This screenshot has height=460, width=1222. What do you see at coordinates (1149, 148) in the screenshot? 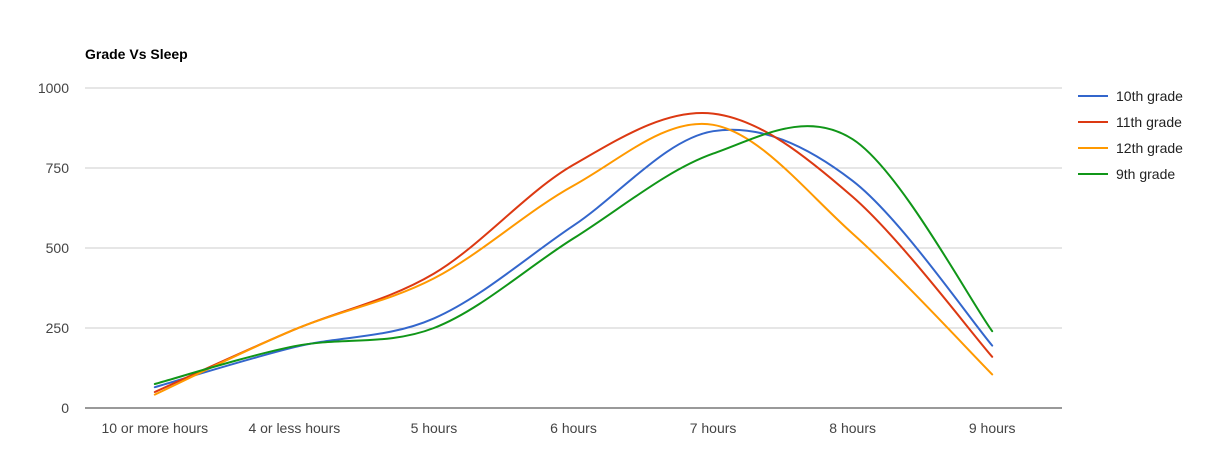
I see `legend-label: 12th grade` at bounding box center [1149, 148].